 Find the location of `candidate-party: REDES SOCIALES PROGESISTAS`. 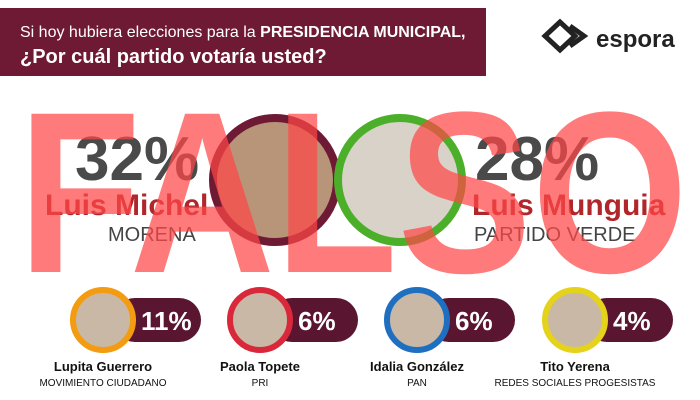

candidate-party: REDES SOCIALES PROGESISTAS is located at coordinates (575, 383).